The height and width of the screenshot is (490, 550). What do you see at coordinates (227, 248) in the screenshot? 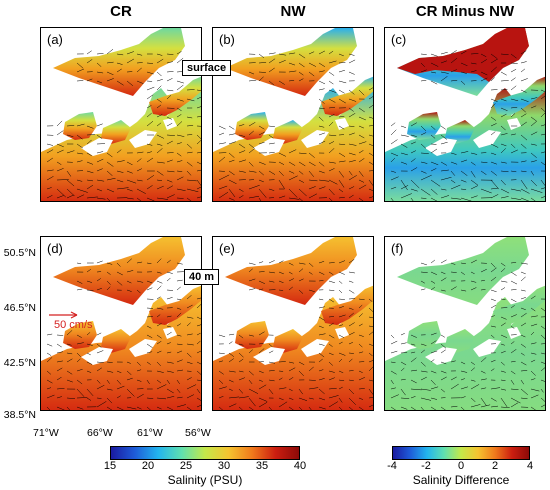
I see `panel-label: (e)` at bounding box center [227, 248].